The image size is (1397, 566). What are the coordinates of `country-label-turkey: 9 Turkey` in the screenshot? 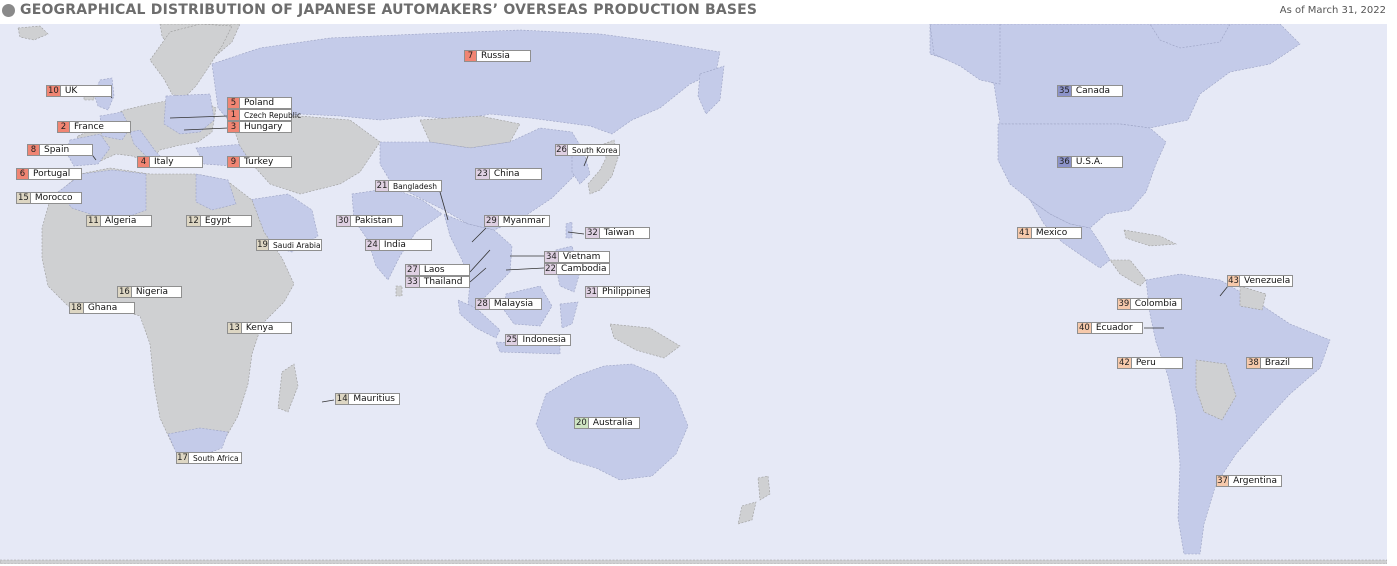 It's located at (259, 162).